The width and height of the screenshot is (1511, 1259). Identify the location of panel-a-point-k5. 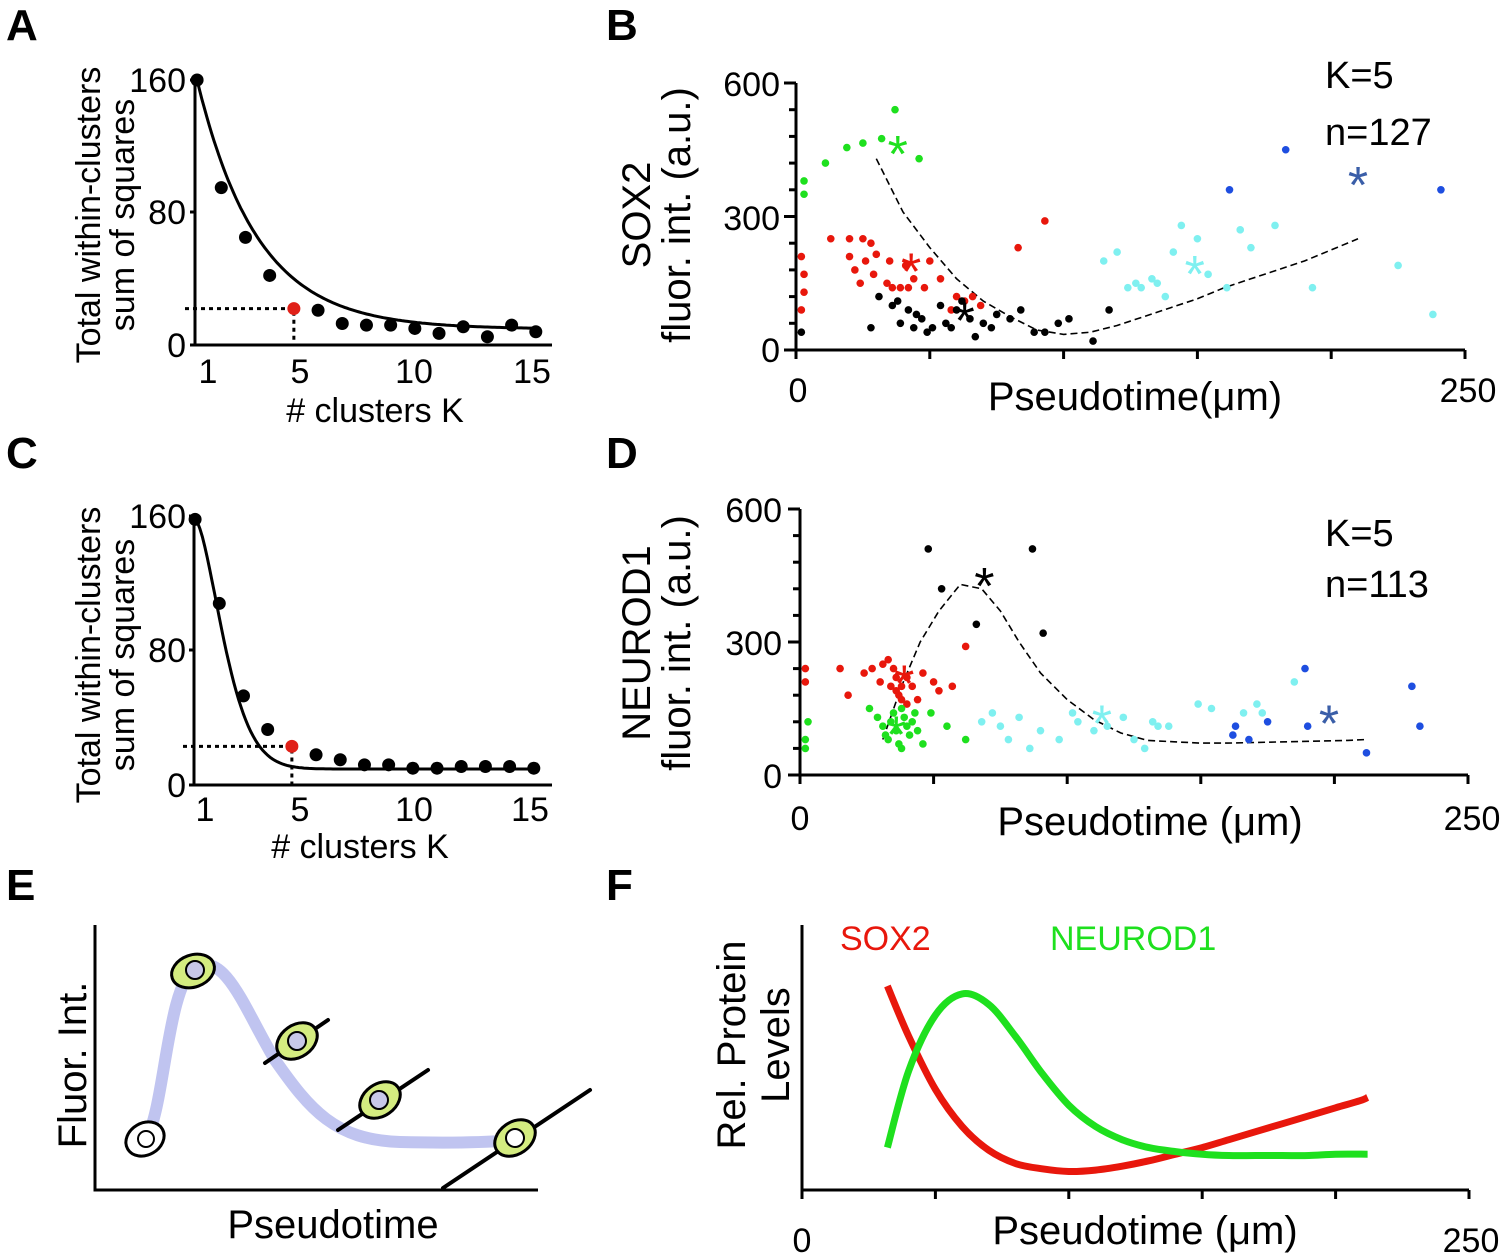
(294, 309).